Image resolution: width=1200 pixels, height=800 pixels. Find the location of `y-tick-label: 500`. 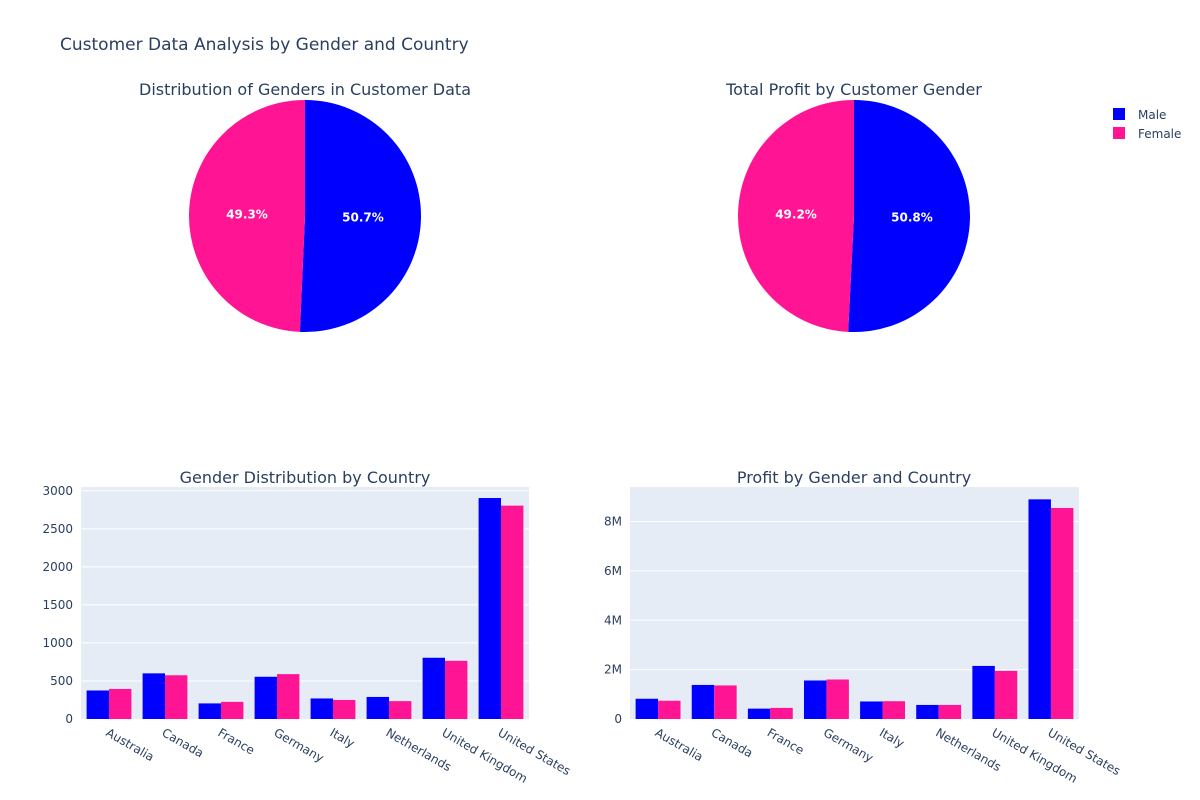

y-tick-label: 500 is located at coordinates (61, 681).